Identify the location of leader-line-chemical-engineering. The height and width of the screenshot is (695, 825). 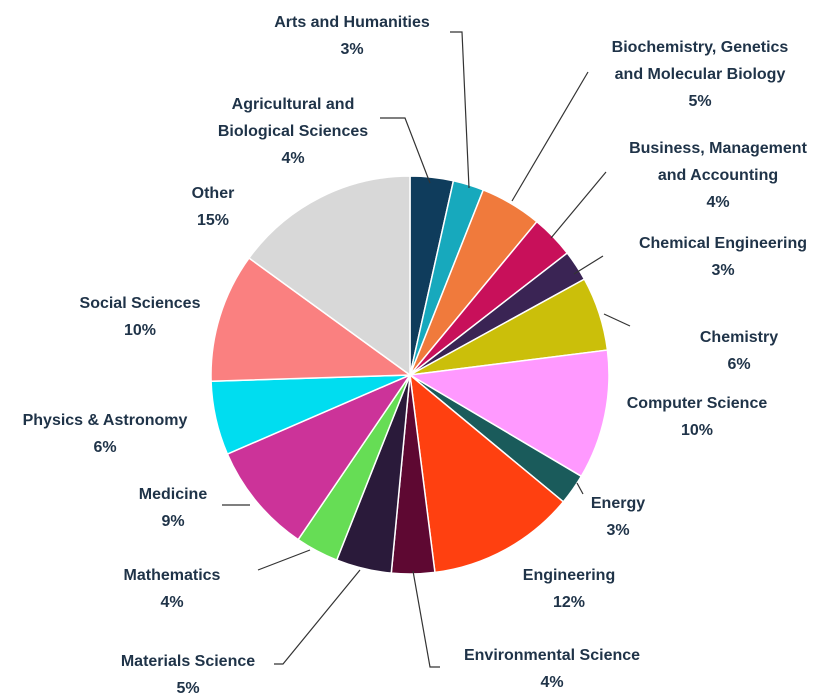
(588, 265).